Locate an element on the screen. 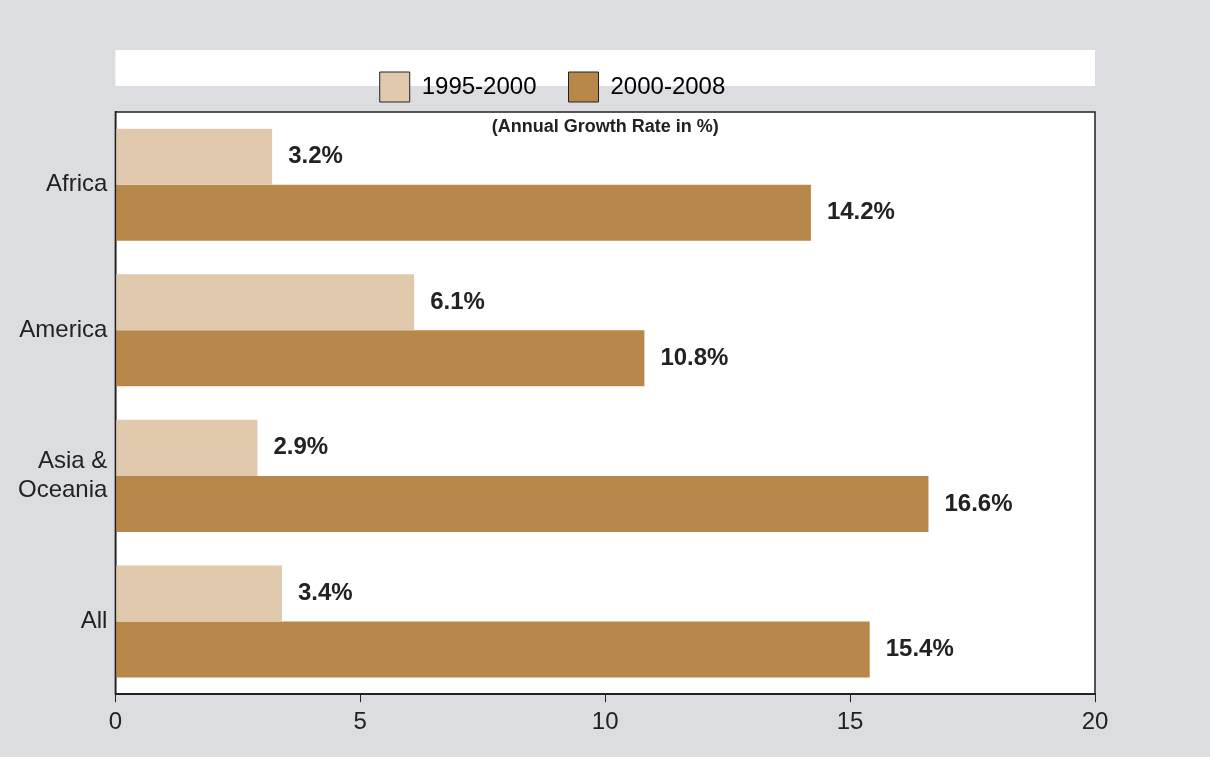  data-label: 3.2% is located at coordinates (315, 155).